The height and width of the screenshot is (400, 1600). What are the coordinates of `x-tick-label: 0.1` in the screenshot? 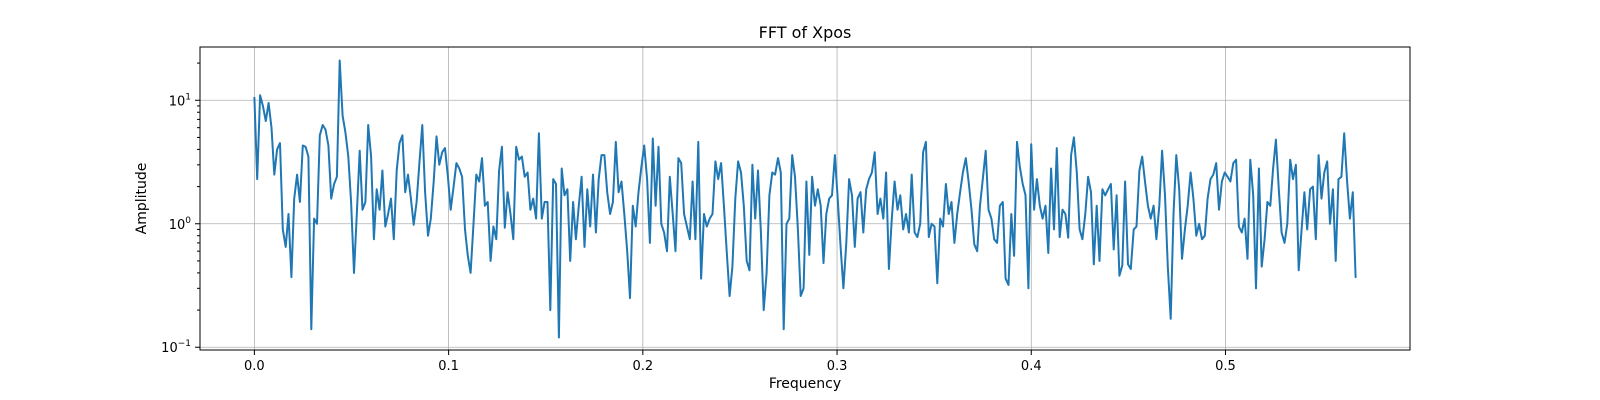 It's located at (448, 366).